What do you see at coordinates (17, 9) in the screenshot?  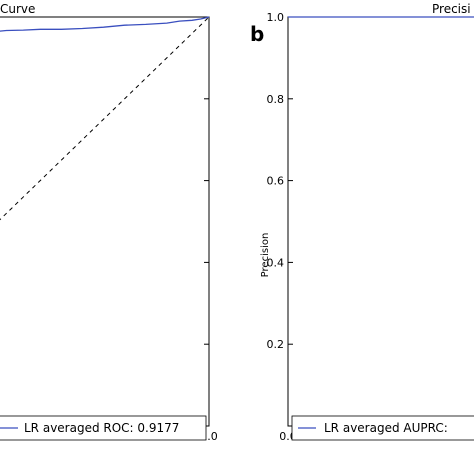 I see `roc-title: Curve` at bounding box center [17, 9].